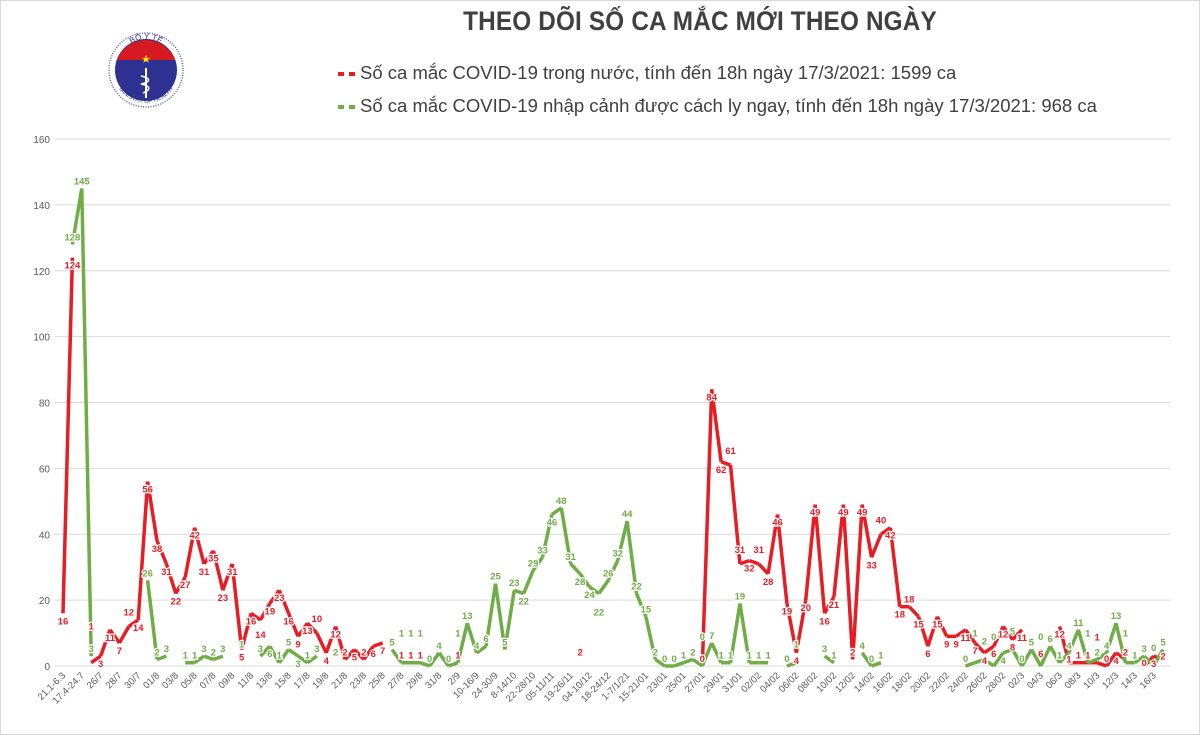  What do you see at coordinates (777, 522) in the screenshot?
I see `data-label-domestic: 46` at bounding box center [777, 522].